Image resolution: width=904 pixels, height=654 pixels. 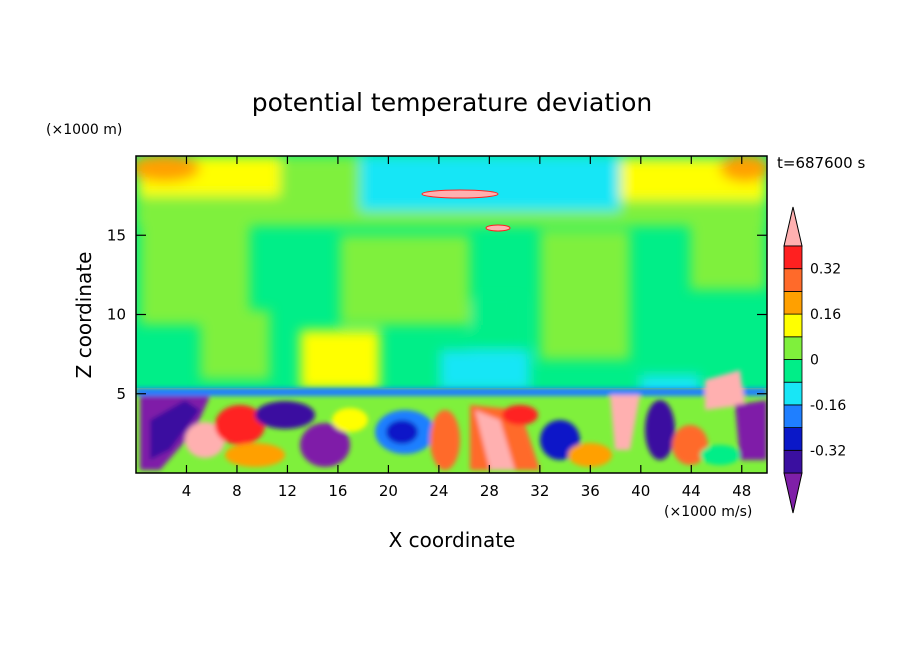 What do you see at coordinates (691, 491) in the screenshot?
I see `x-tick-label: 44` at bounding box center [691, 491].